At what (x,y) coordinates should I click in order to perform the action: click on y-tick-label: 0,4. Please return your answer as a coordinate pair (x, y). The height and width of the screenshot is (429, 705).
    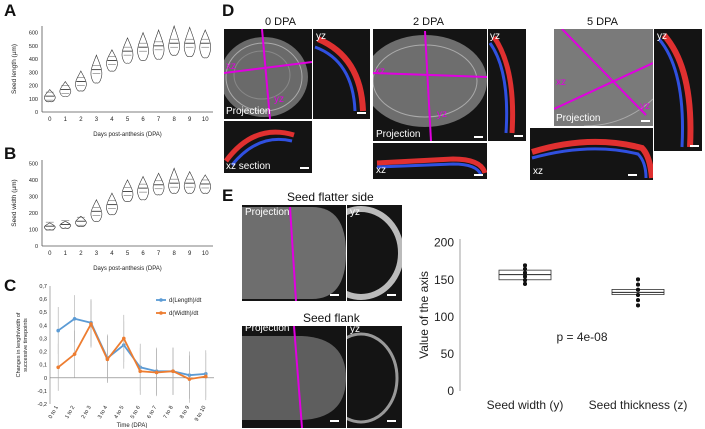
    Looking at the image, I should click on (43, 326).